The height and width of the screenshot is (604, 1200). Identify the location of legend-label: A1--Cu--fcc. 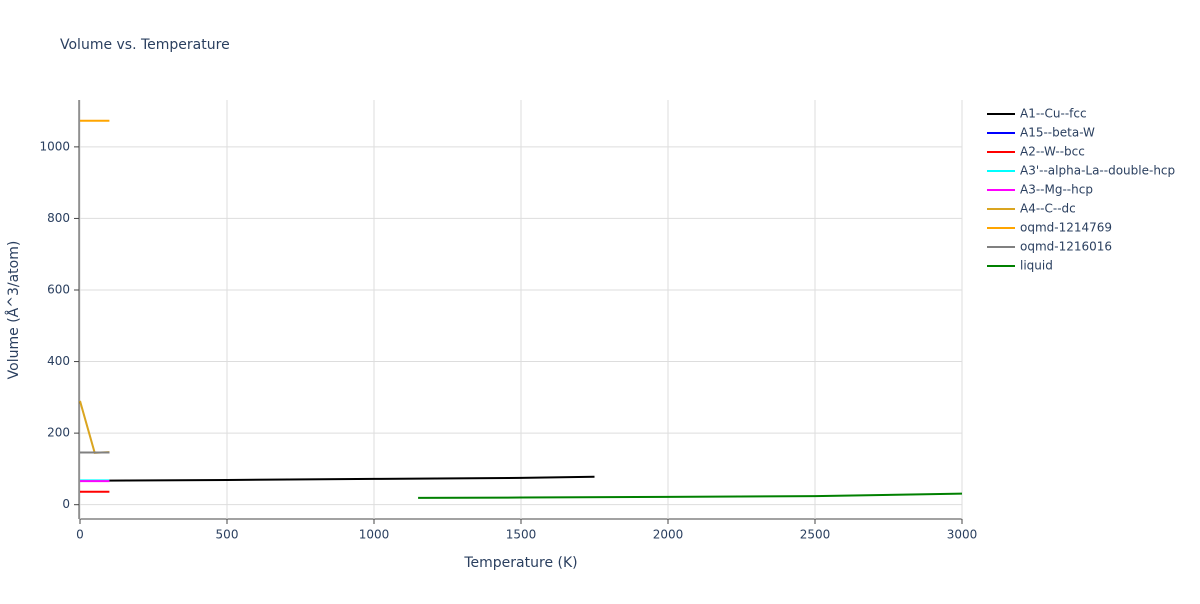
(1053, 114).